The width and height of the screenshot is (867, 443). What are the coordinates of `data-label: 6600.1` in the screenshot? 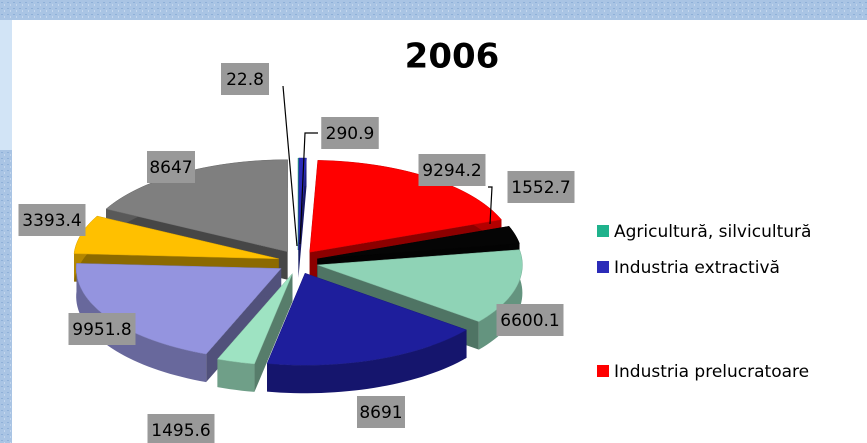 It's located at (529, 321).